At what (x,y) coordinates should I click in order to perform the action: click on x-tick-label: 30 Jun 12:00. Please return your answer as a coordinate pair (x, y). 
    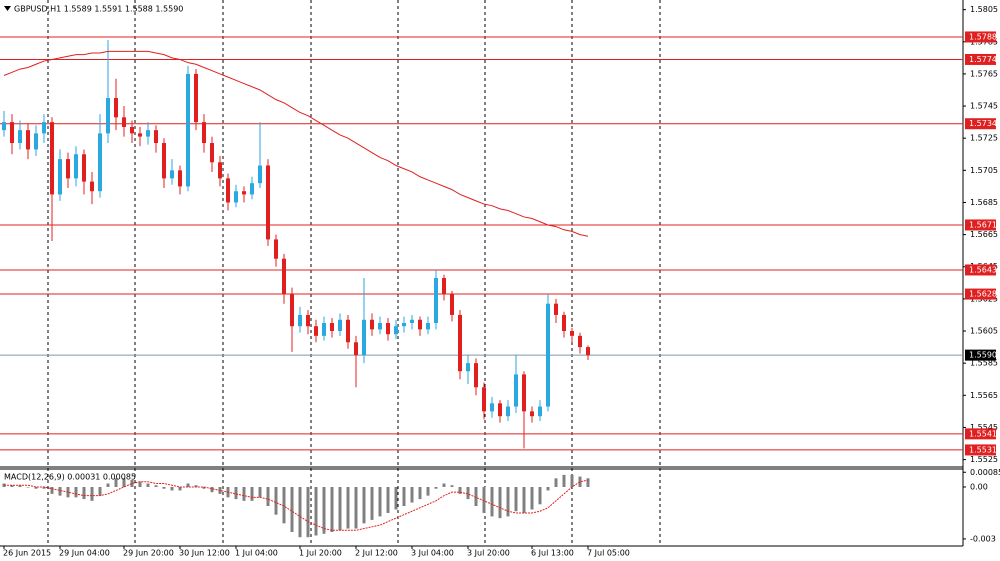
    Looking at the image, I should click on (204, 553).